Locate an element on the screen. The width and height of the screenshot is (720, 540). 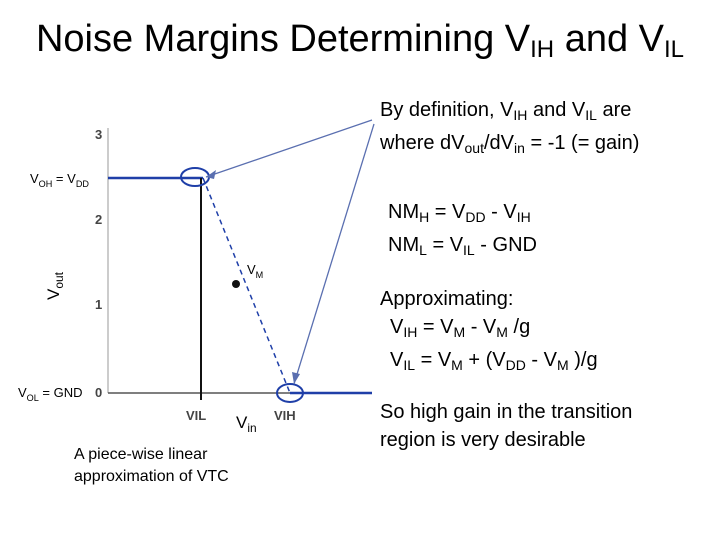
ap2-a: V is located at coordinates (397, 360).